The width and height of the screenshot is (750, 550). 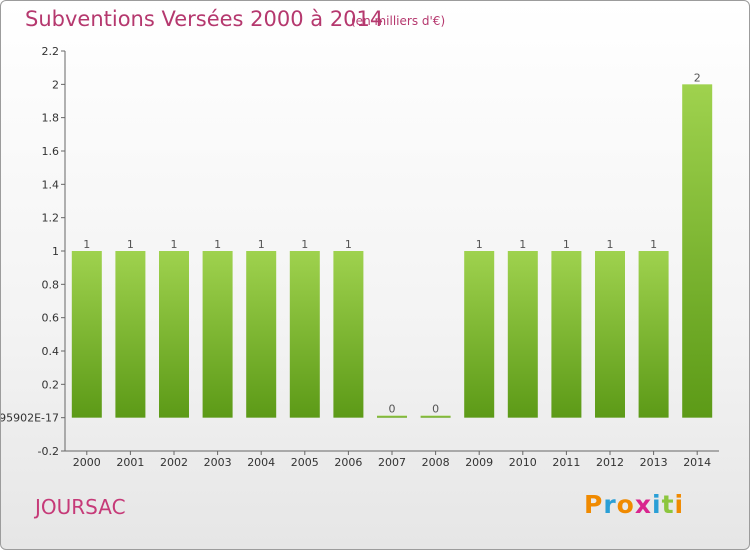 What do you see at coordinates (51, 284) in the screenshot?
I see `y-tick-label: 0.8` at bounding box center [51, 284].